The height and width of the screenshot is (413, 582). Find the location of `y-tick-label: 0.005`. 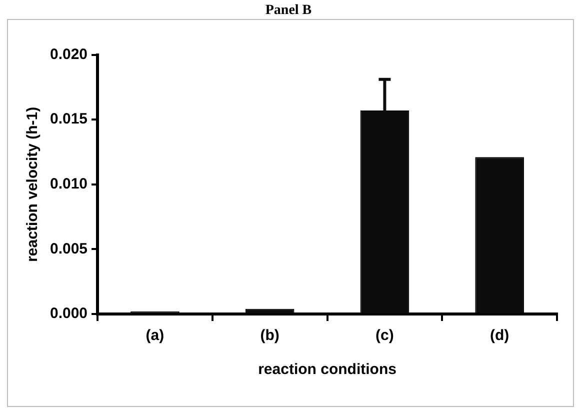

y-tick-label: 0.005 is located at coordinates (69, 249).